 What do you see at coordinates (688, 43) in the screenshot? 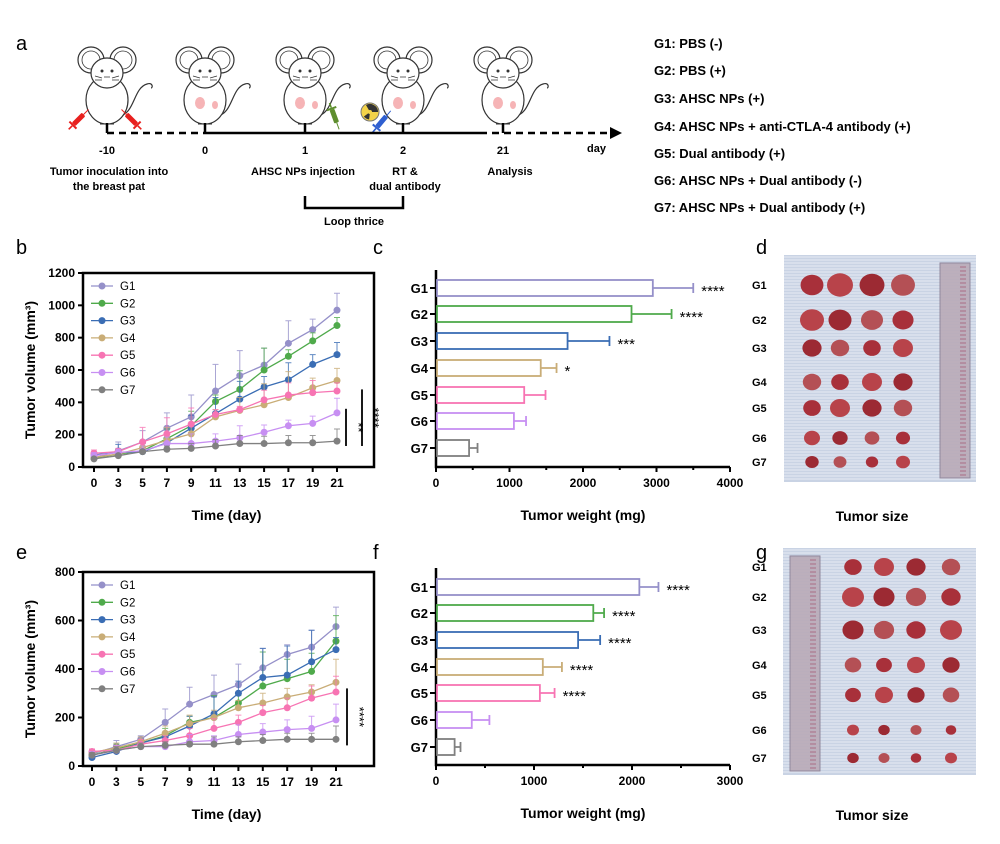
I see `group-legend-item: G1: PBS (-)` at bounding box center [688, 43].